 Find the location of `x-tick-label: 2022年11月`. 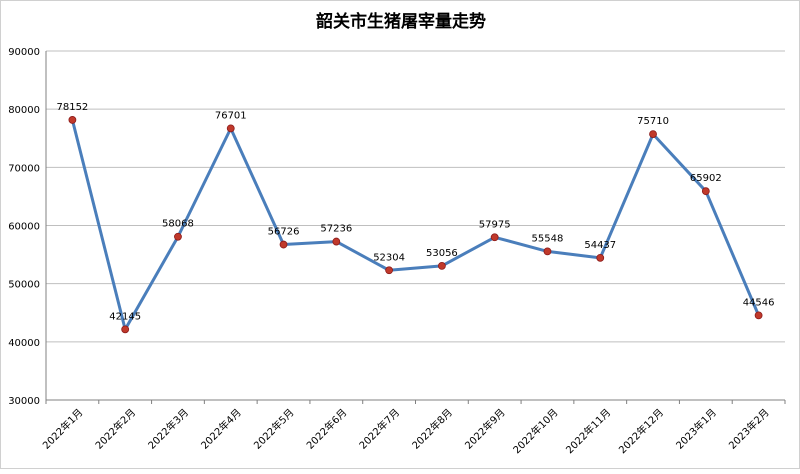

x-tick-label: 2022年11月 is located at coordinates (588, 431).